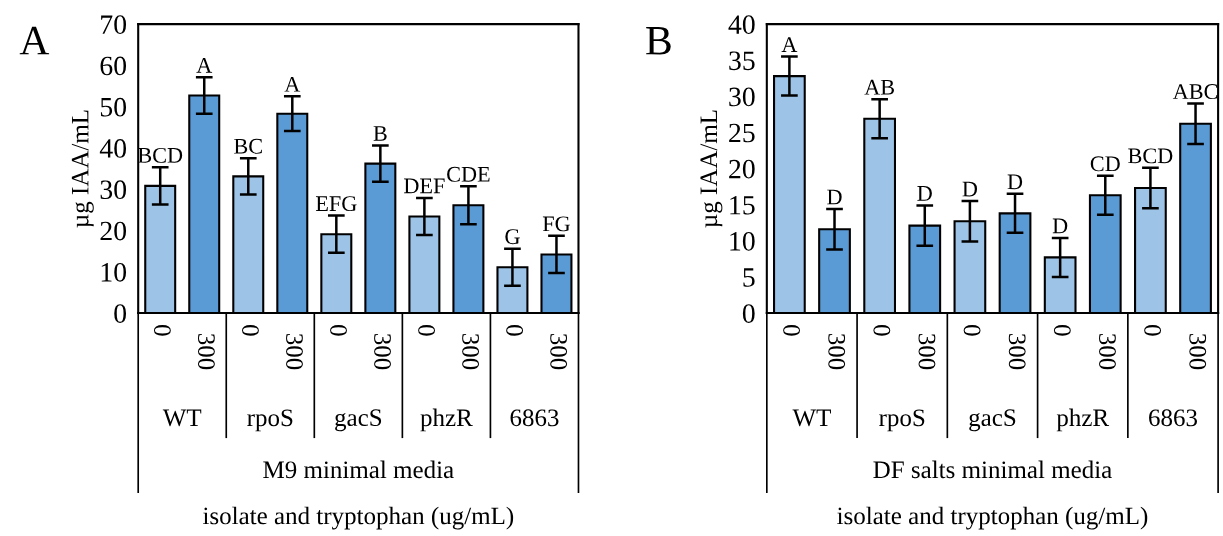 This screenshot has height=536, width=1223. What do you see at coordinates (1105, 164) in the screenshot?
I see `data-label: CD` at bounding box center [1105, 164].